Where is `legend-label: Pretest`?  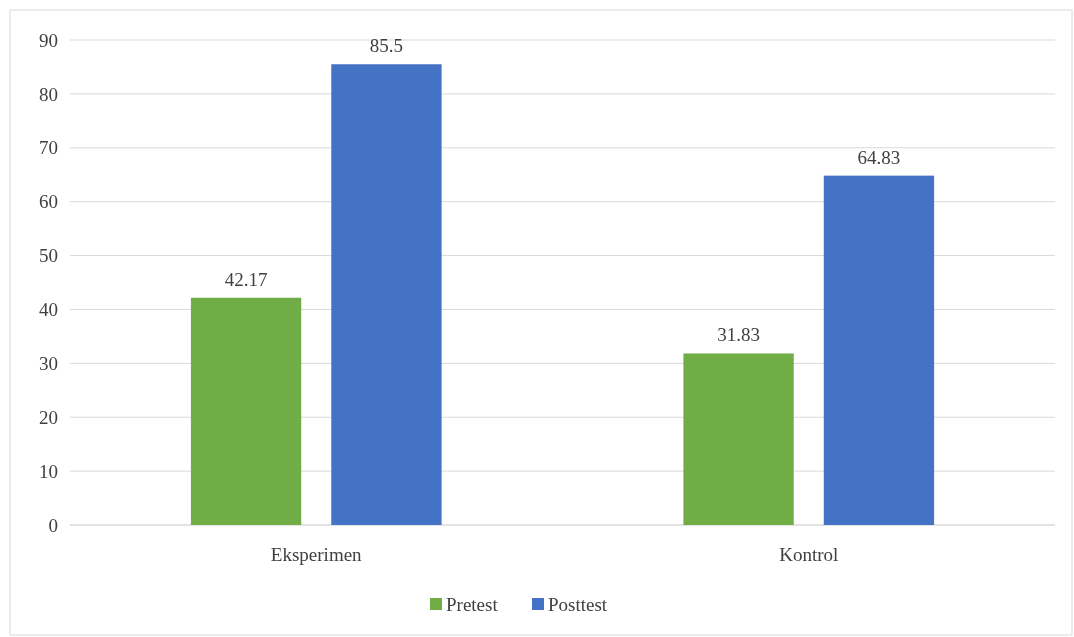 legend-label: Pretest is located at coordinates (472, 604).